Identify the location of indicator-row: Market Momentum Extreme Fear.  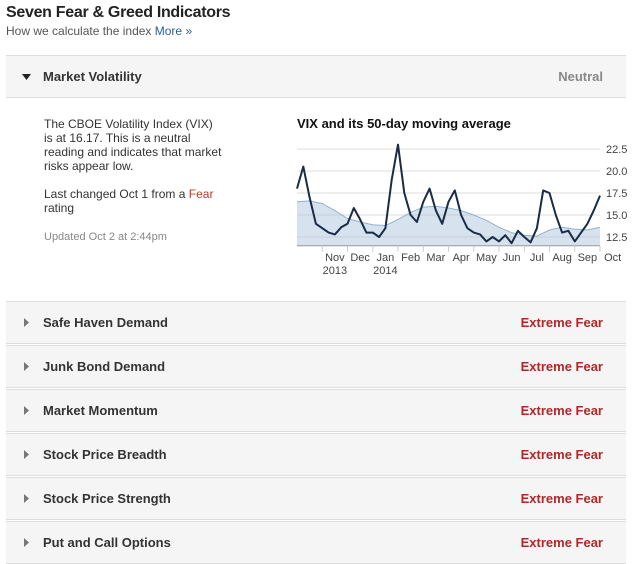
(316, 410).